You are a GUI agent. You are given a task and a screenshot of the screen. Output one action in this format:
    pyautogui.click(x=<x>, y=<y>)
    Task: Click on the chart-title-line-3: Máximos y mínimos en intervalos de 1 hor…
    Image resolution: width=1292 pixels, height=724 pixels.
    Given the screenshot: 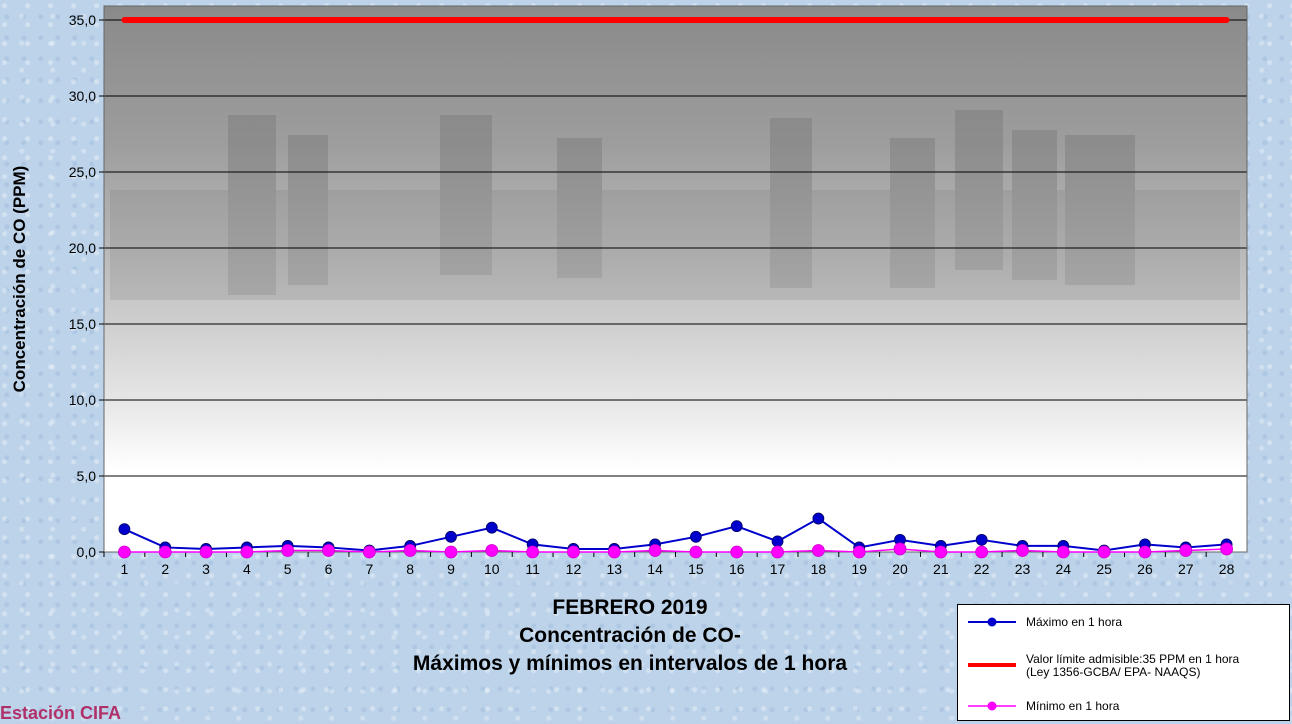 What is the action you would take?
    pyautogui.click(x=630, y=663)
    